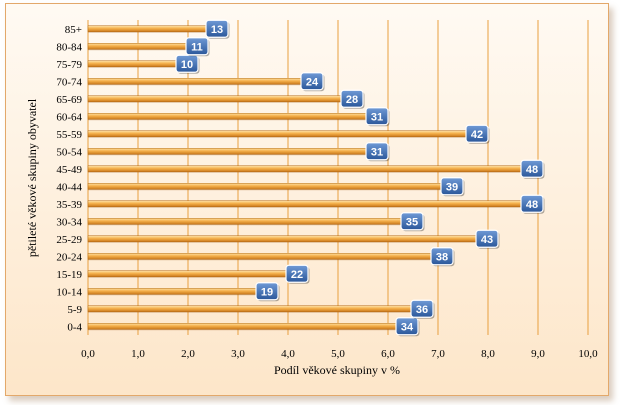 Image resolution: width=620 pixels, height=405 pixels. I want to click on svg-text: 19, so click(267, 292).